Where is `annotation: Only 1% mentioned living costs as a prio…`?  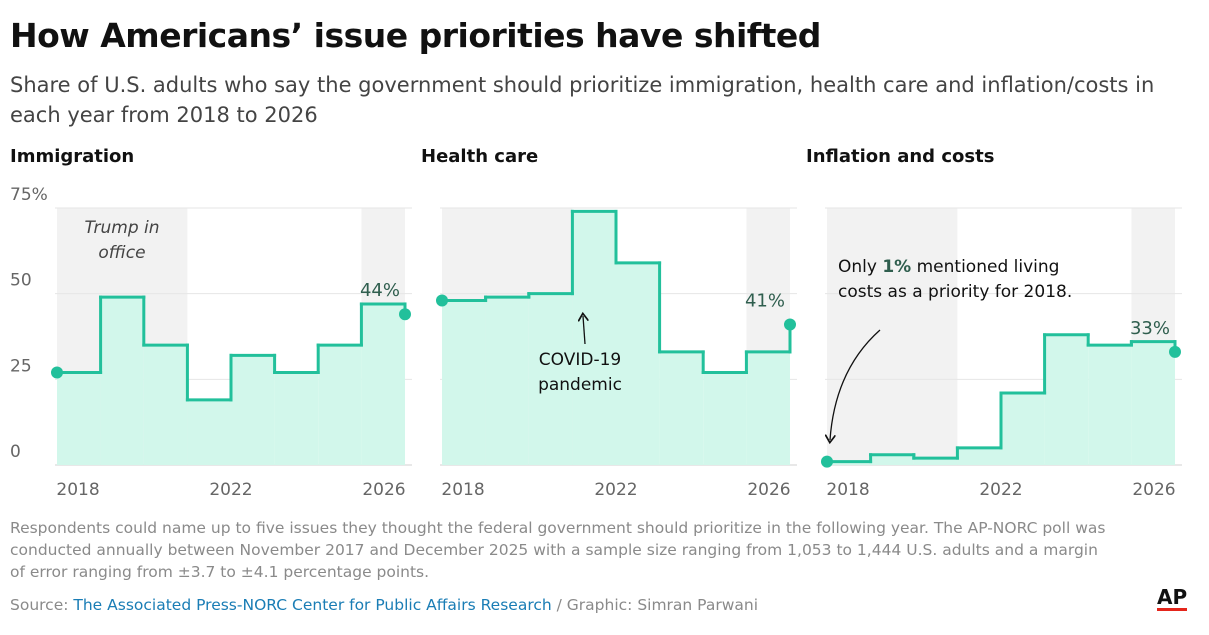 annotation: Only 1% mentioned living costs as a prio… is located at coordinates (955, 280).